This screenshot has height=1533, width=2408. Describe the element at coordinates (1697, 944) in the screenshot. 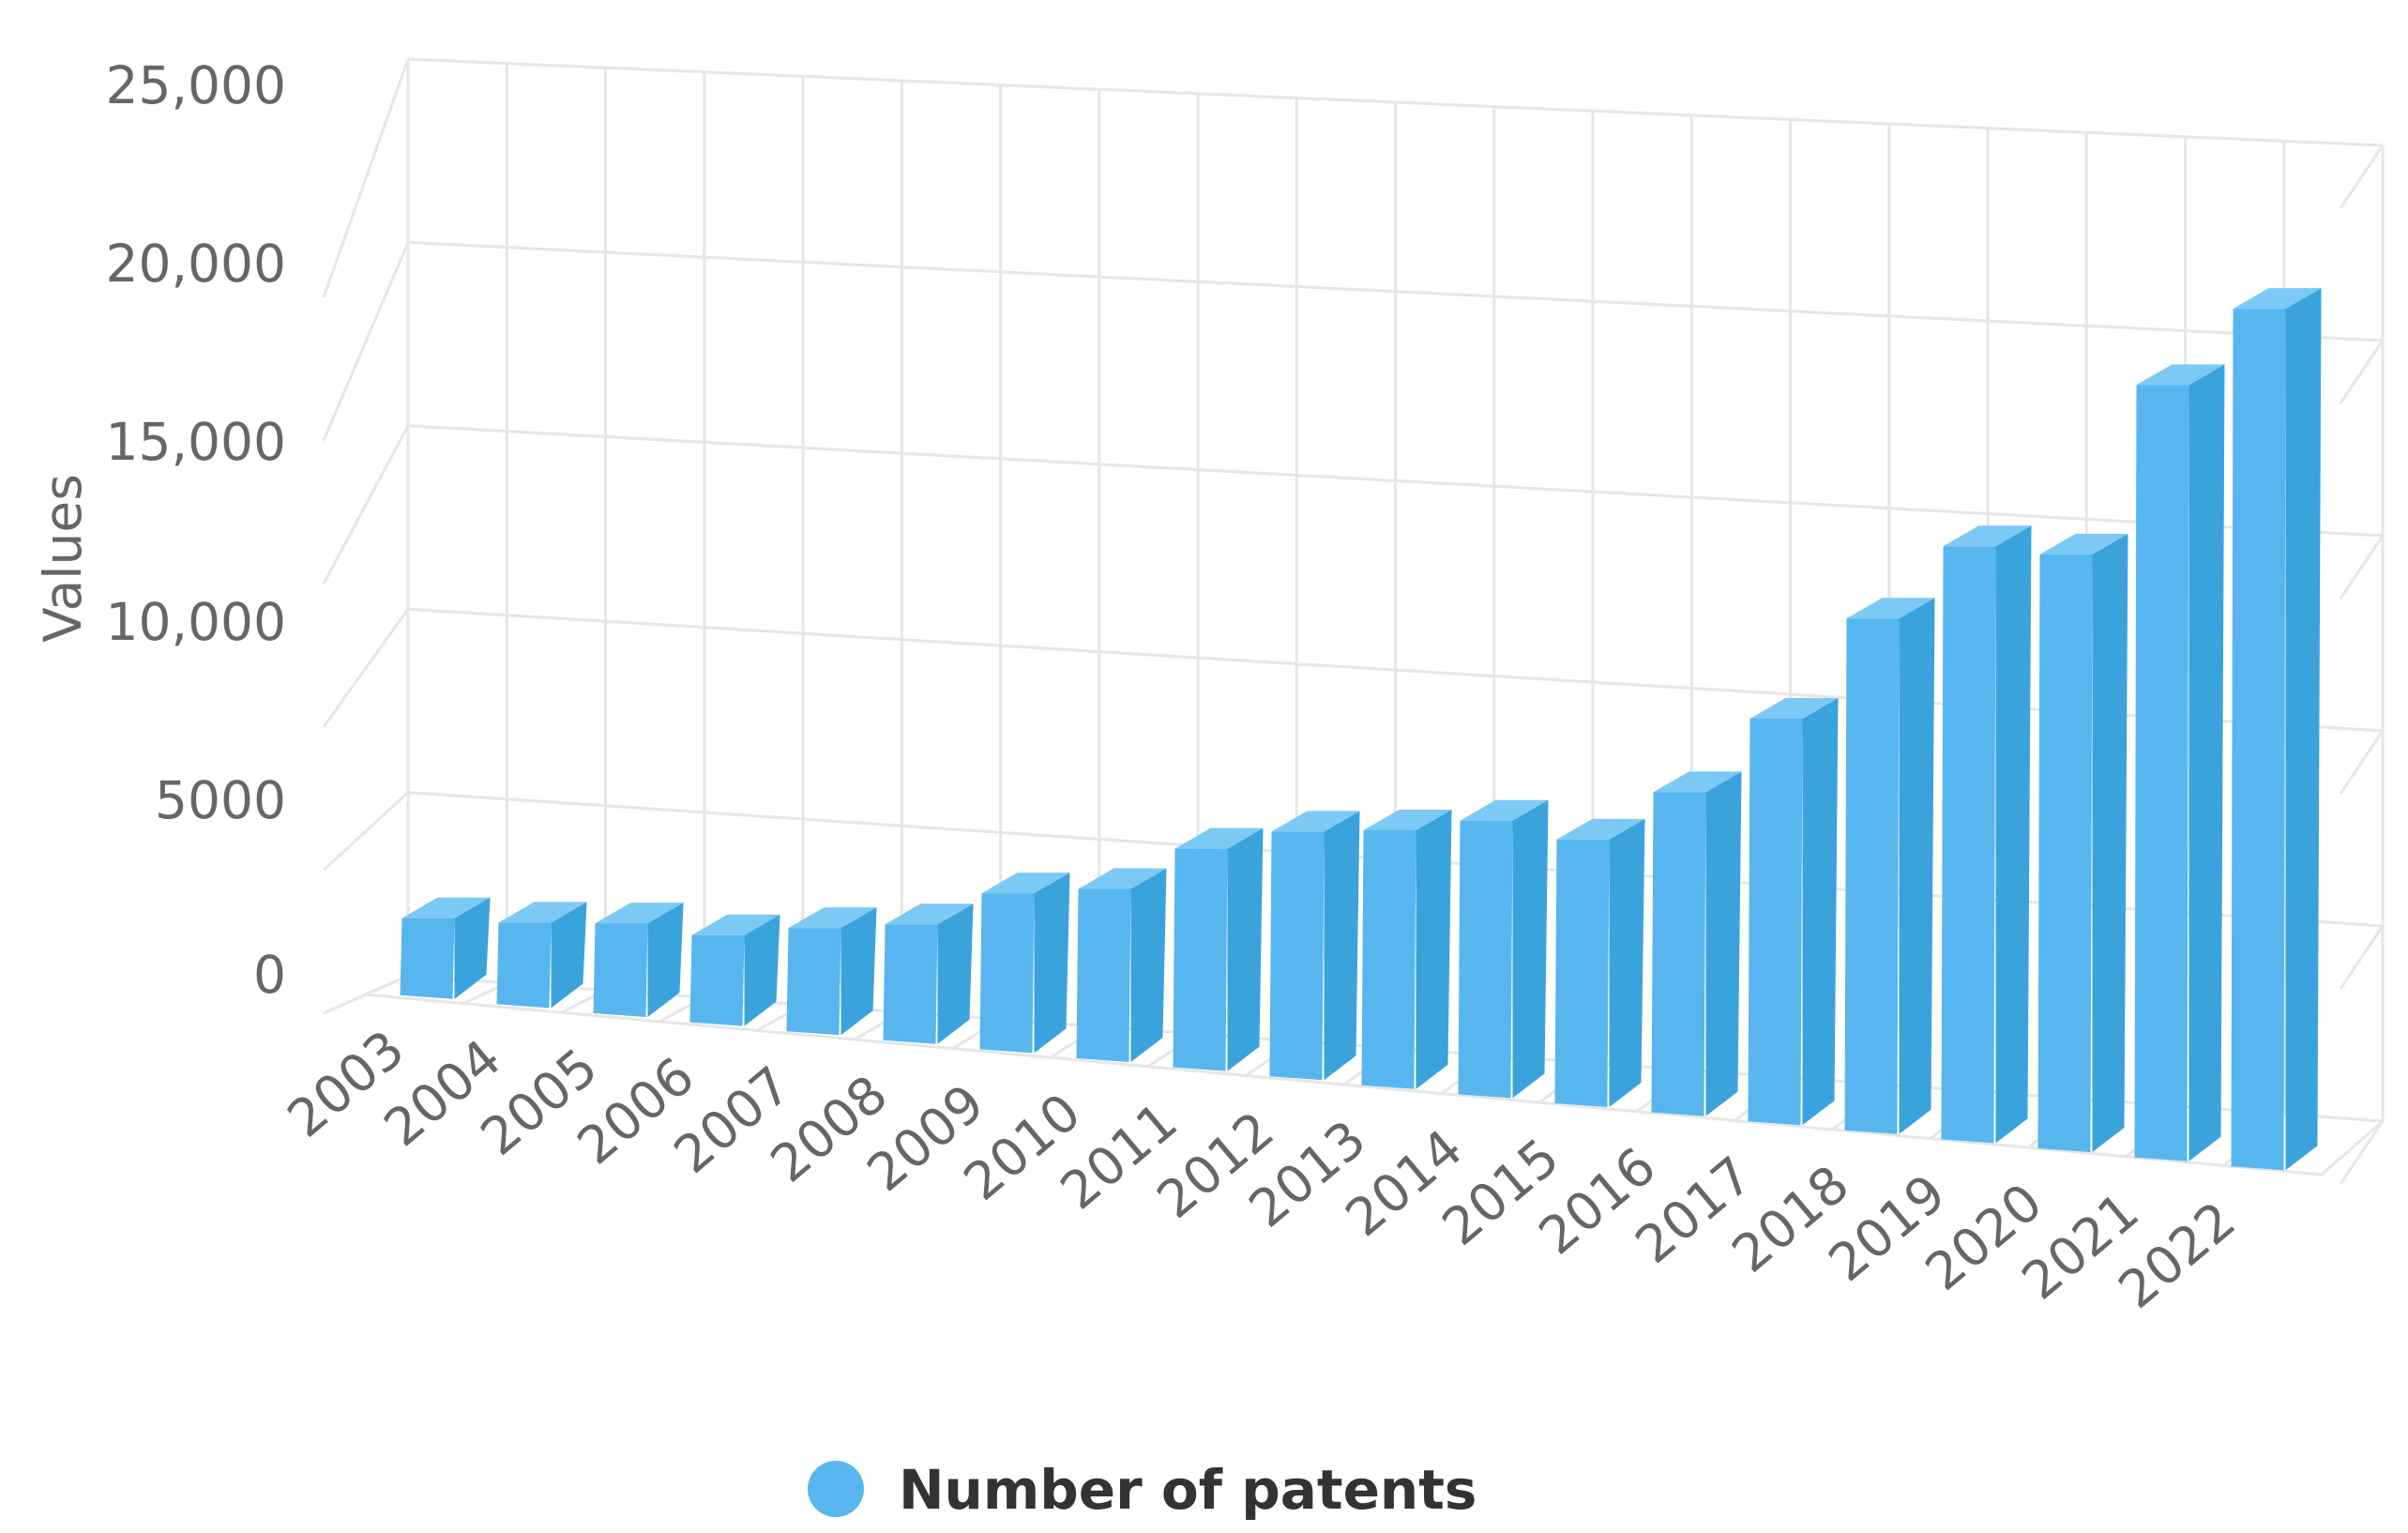

I see `bar-2016` at that location.